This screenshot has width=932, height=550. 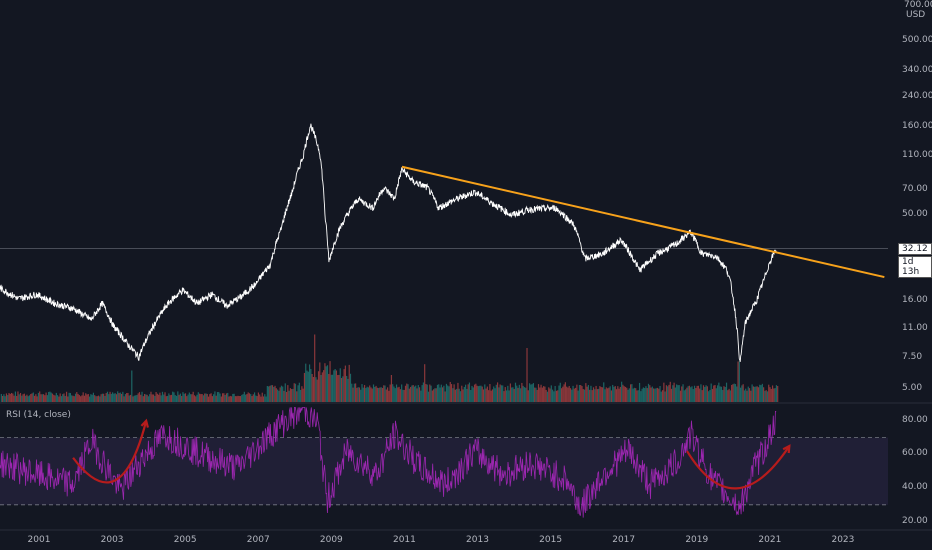 What do you see at coordinates (915, 188) in the screenshot?
I see `price-tick-label: 70.00` at bounding box center [915, 188].